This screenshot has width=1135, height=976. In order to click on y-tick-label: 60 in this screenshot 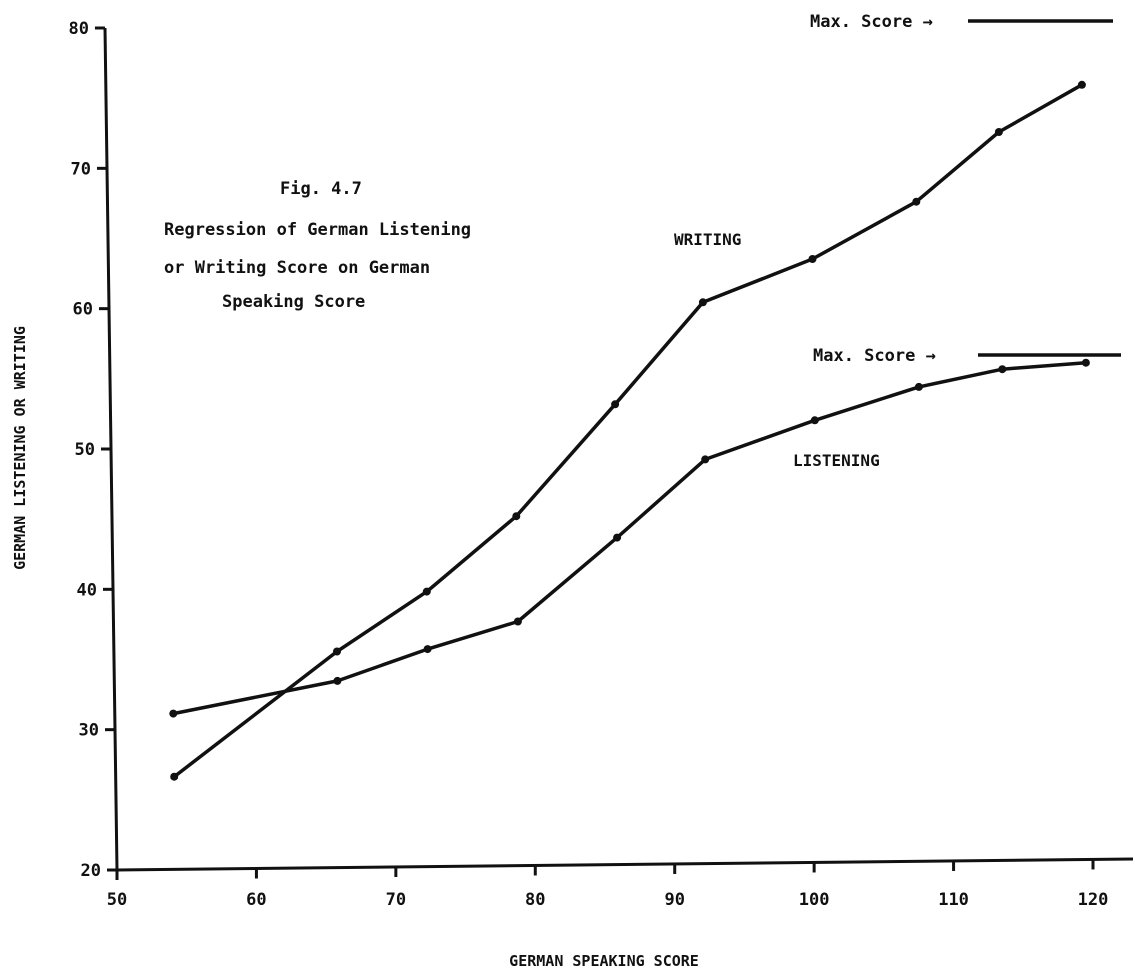, I will do `click(82, 310)`.